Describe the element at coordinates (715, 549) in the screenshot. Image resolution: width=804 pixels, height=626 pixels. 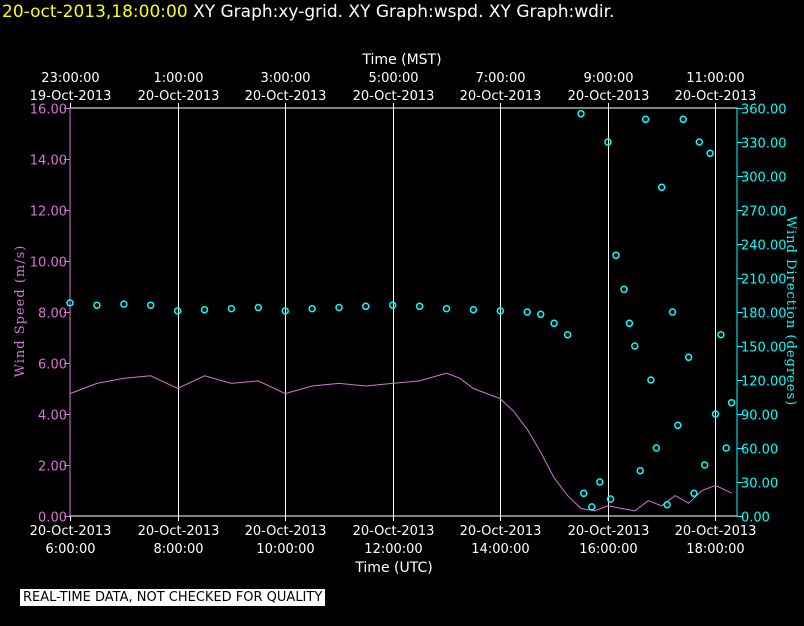
I see `bottom-tick-time: 18:00:00` at that location.